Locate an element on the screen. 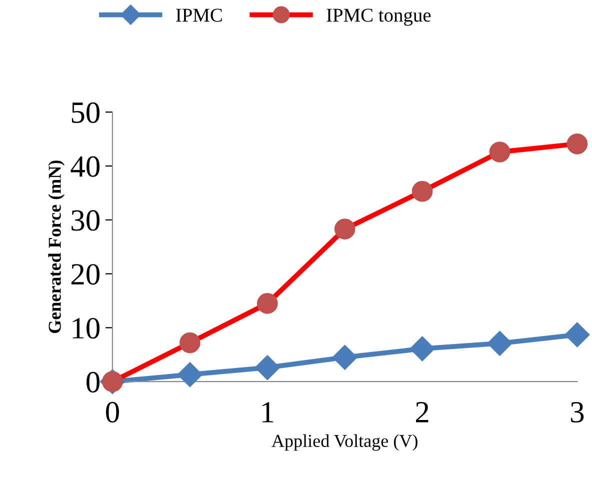  x-tick-label: 0 is located at coordinates (112, 412).